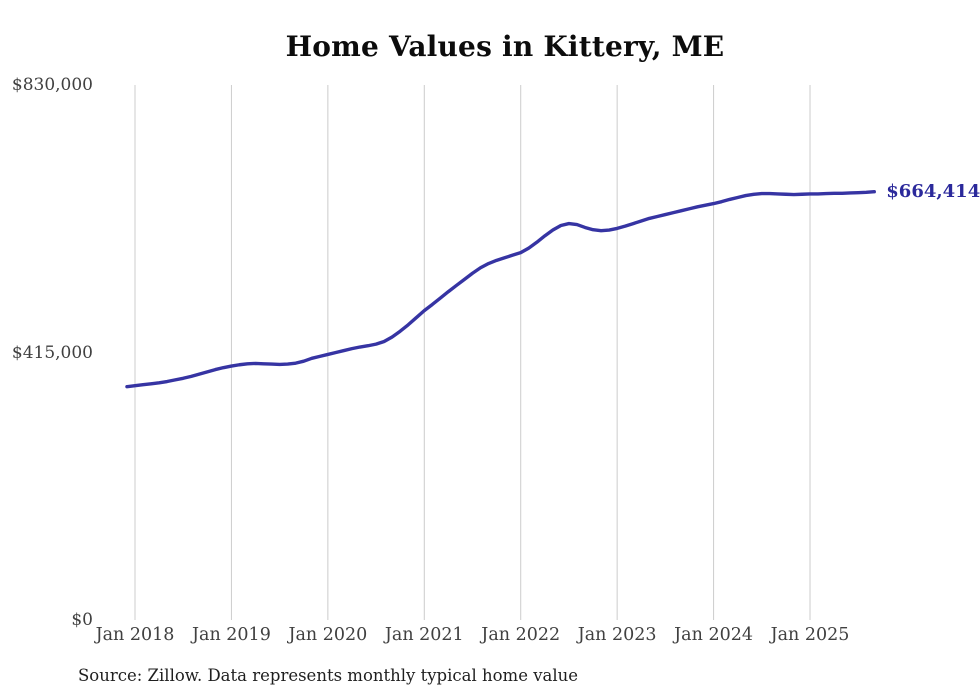 The image size is (980, 699). I want to click on x-axis-label: Jan 2021, so click(424, 635).